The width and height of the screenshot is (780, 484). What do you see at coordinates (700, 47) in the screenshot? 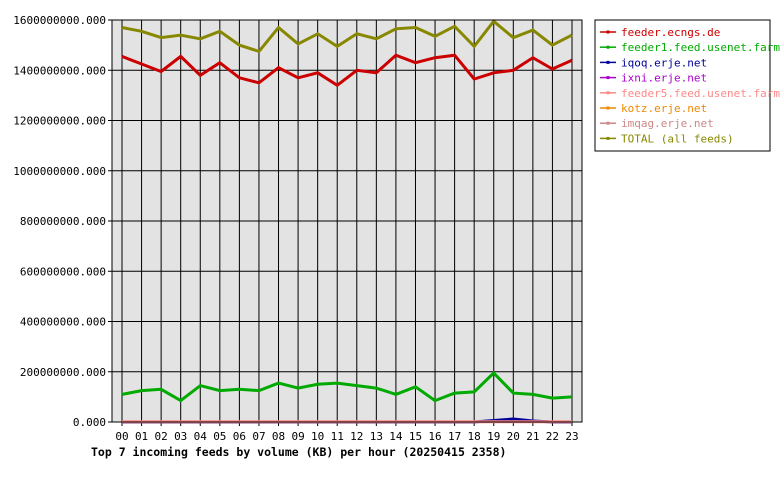
I see `legend-entry: feeder1.feed.usenet.farm` at bounding box center [700, 47].